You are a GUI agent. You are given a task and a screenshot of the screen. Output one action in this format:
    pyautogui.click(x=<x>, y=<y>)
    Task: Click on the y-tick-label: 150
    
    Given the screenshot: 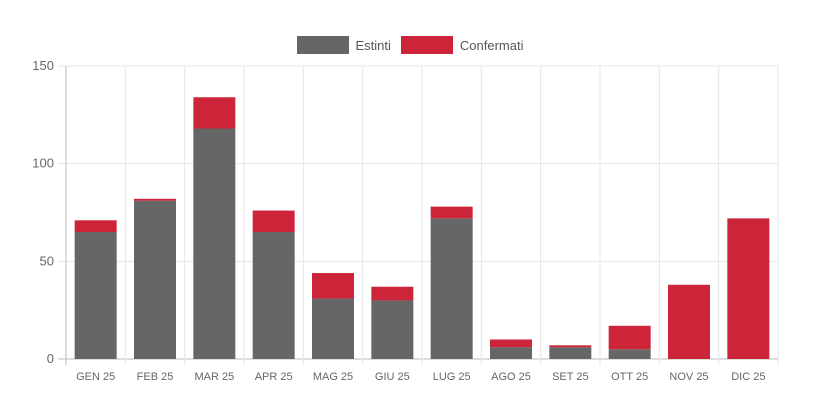 What is the action you would take?
    pyautogui.click(x=43, y=65)
    